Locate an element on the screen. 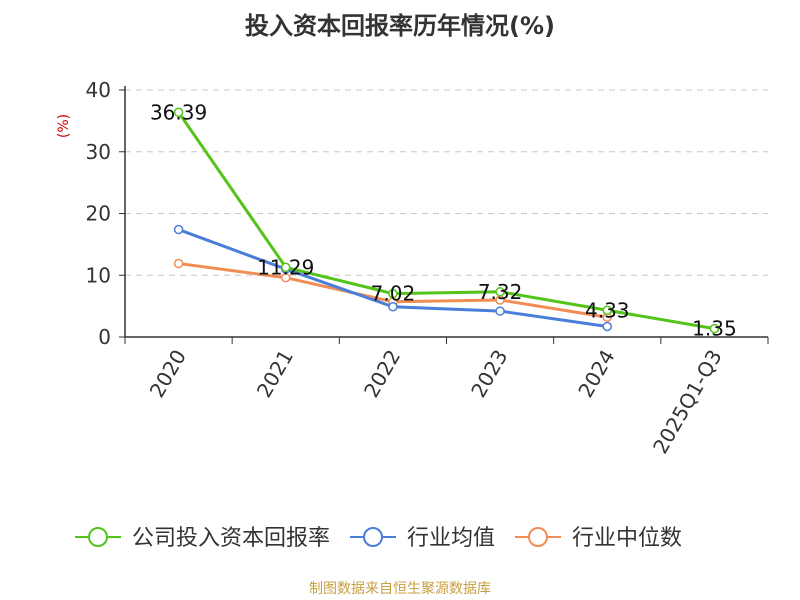  series-line is located at coordinates (393, 278).